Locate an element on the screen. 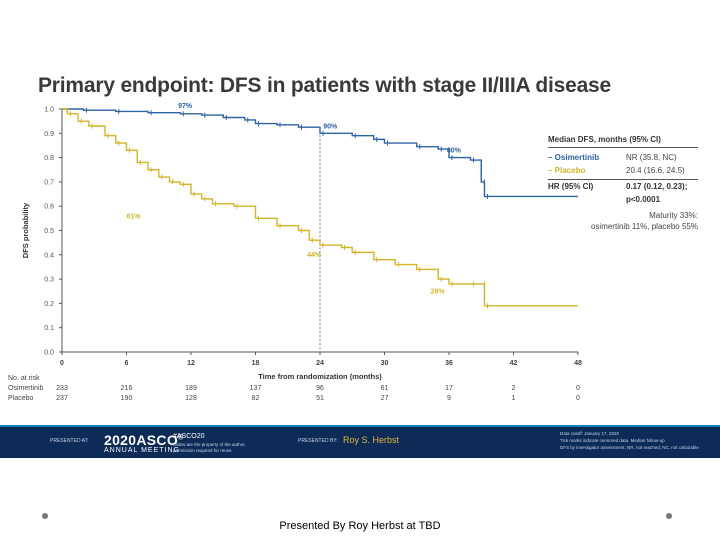 Image resolution: width=720 pixels, height=540 pixels. risk-value-placebo-7: 1 is located at coordinates (513, 398).